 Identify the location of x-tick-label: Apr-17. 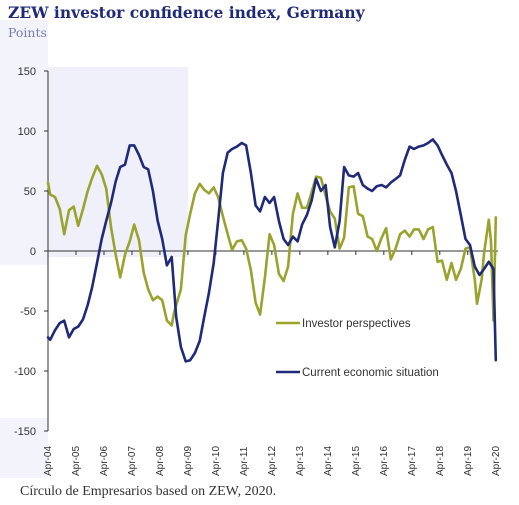
(412, 461).